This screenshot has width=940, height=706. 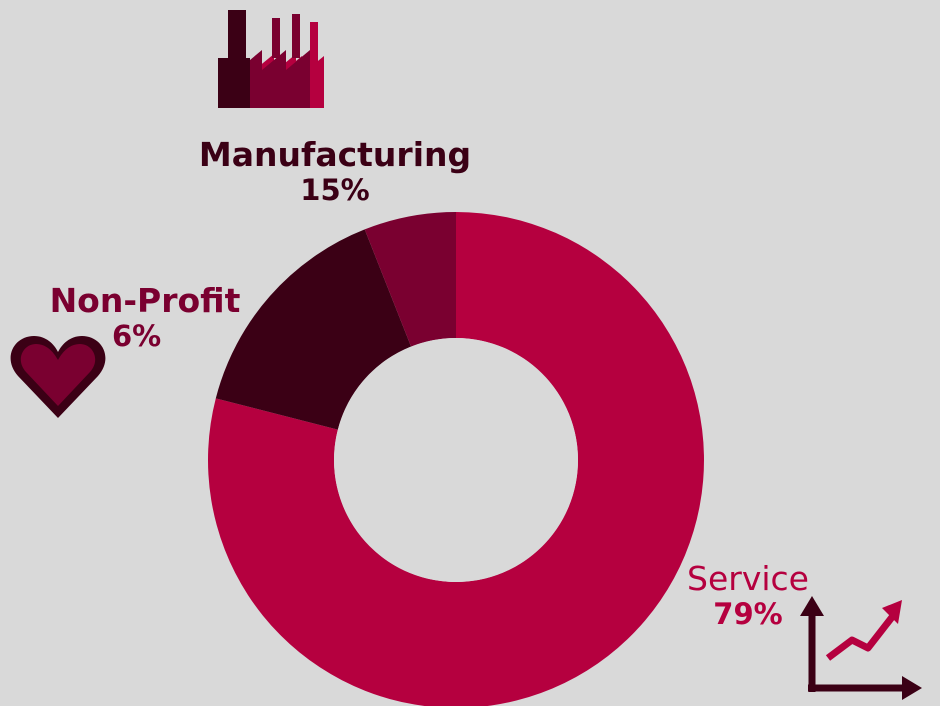 I want to click on donut-hole, so click(x=456, y=460).